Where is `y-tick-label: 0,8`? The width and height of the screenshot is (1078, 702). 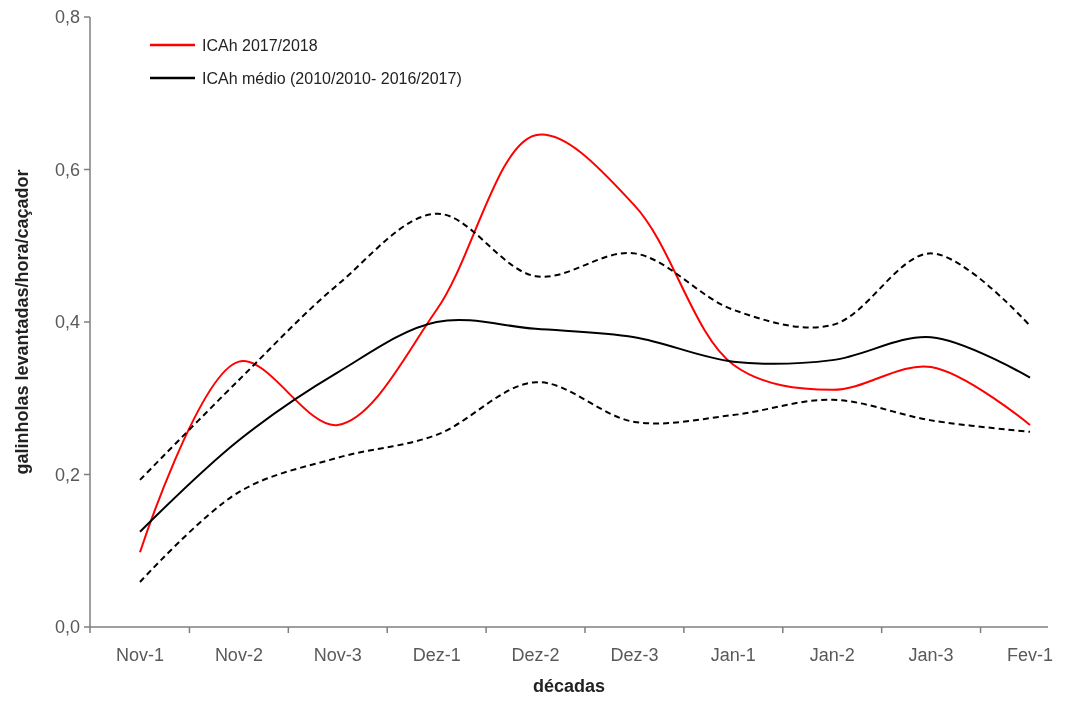 y-tick-label: 0,8 is located at coordinates (67, 17).